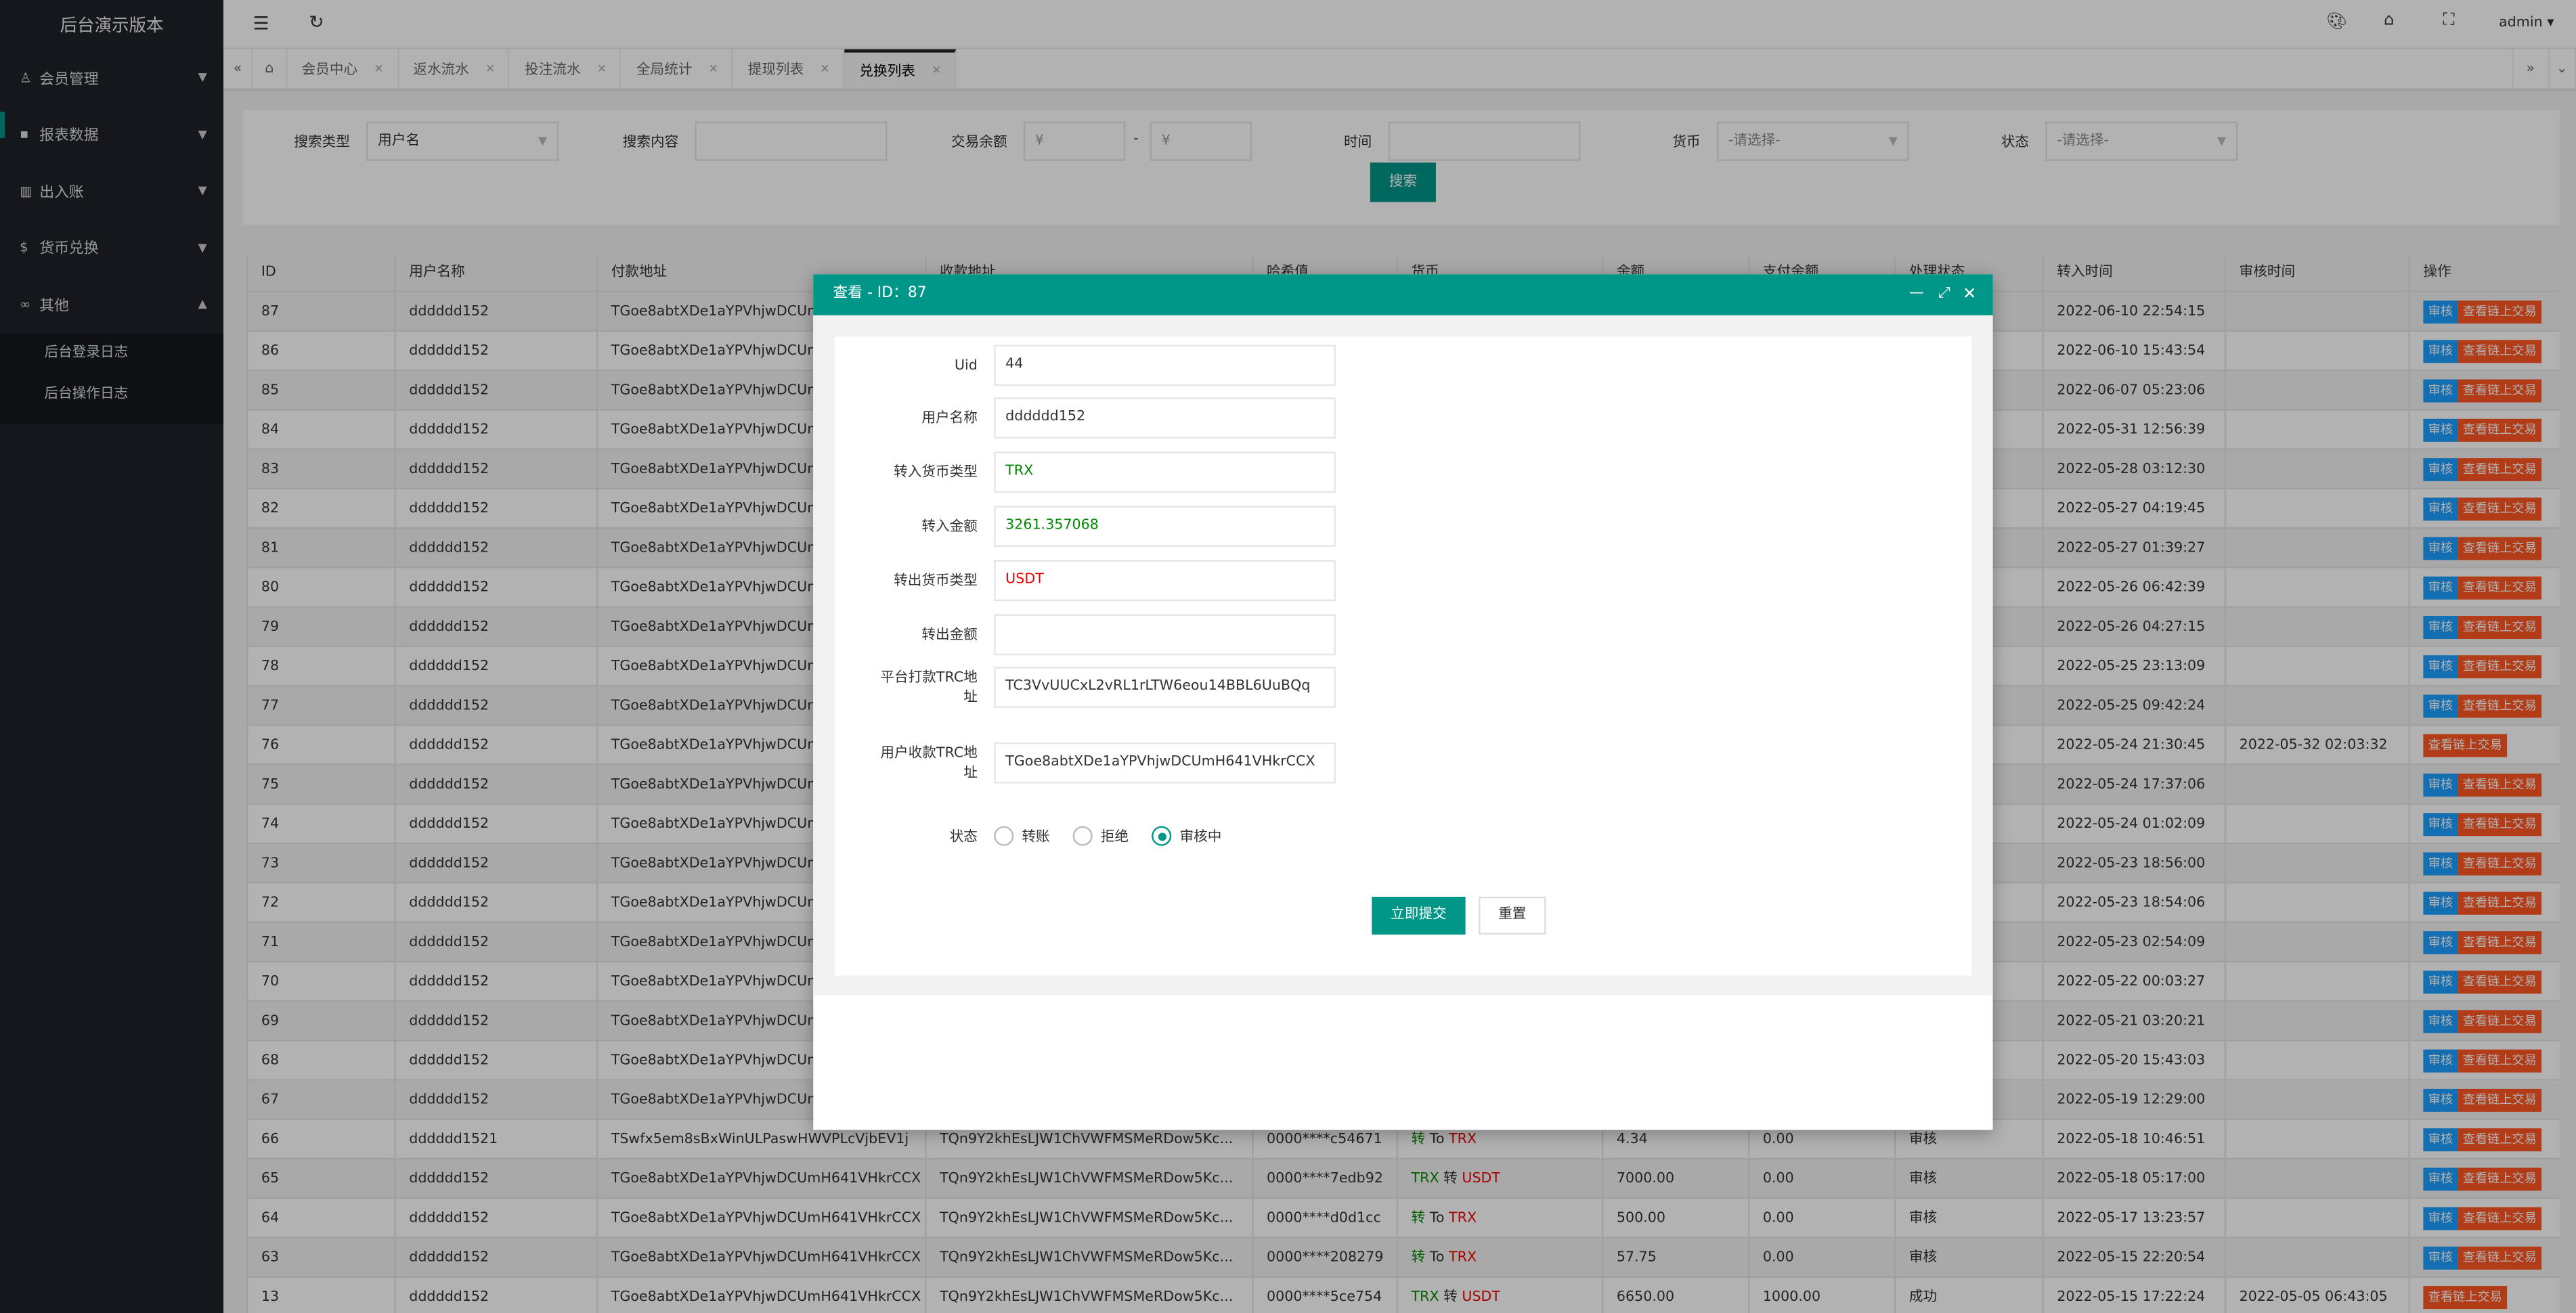  Describe the element at coordinates (111, 248) in the screenshot. I see `sidebar-item-3: $ 货币兑换 ▼` at that location.